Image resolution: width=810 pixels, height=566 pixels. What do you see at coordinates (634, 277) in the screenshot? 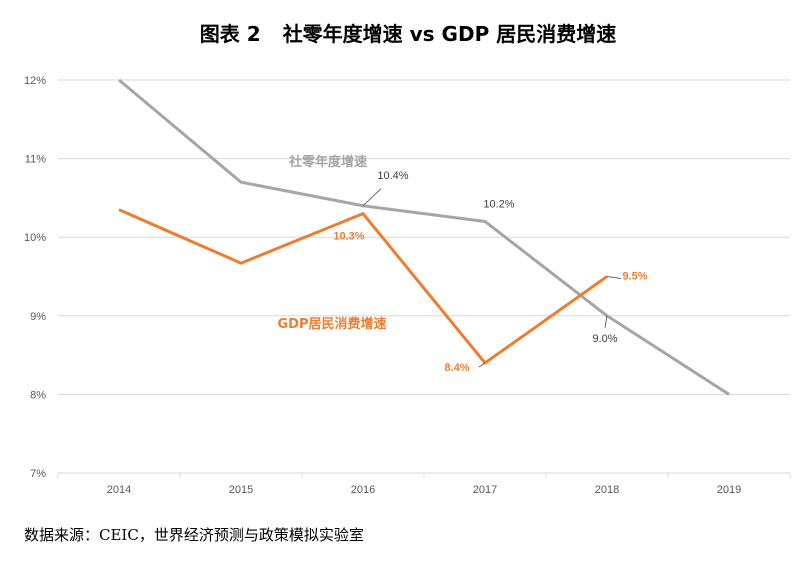
I see `data-label: 9.5%` at bounding box center [634, 277].